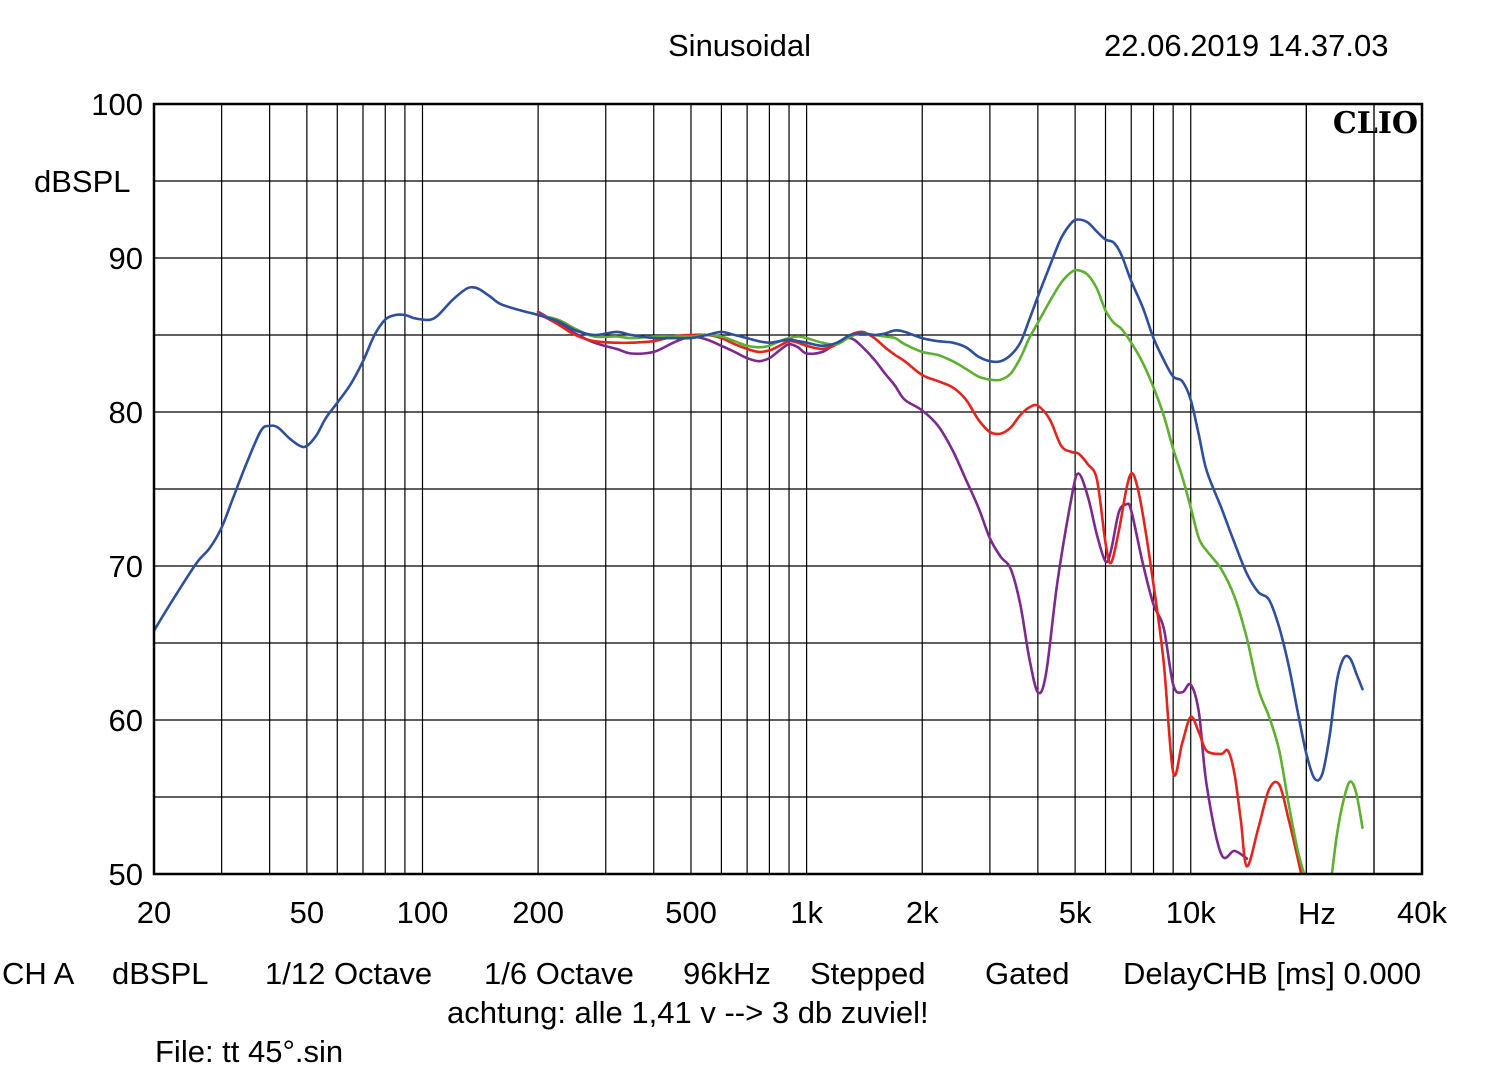 This screenshot has width=1500, height=1086. I want to click on y-tick-label: 70, so click(126, 566).